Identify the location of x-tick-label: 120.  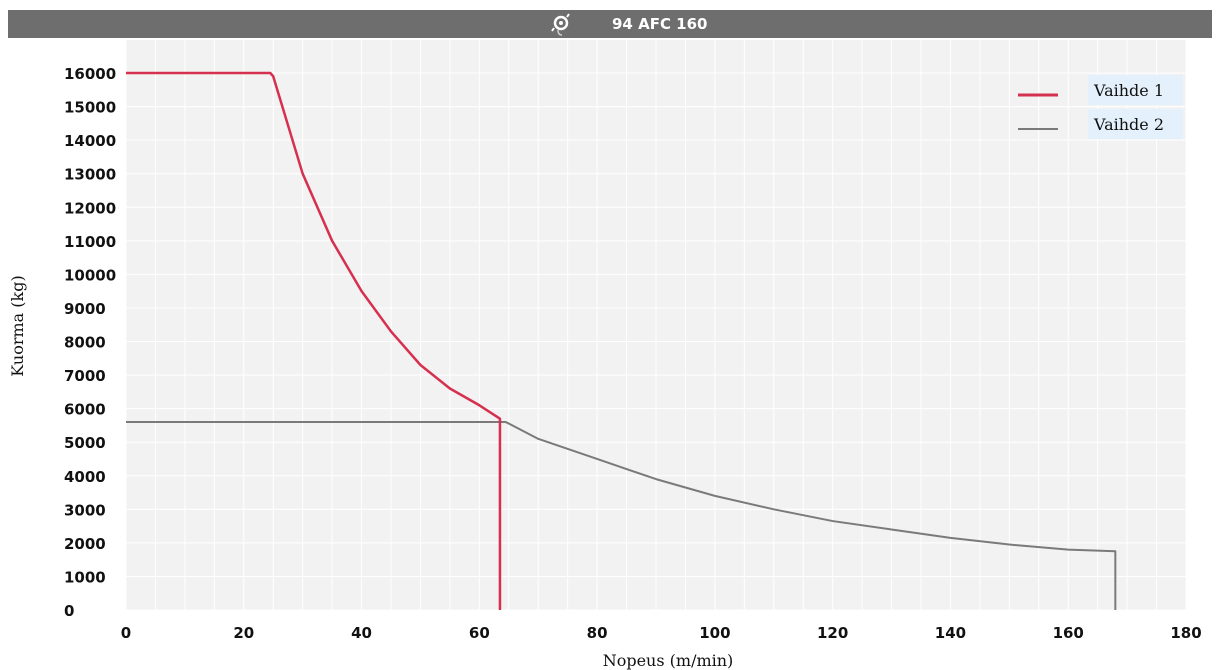
(832, 633).